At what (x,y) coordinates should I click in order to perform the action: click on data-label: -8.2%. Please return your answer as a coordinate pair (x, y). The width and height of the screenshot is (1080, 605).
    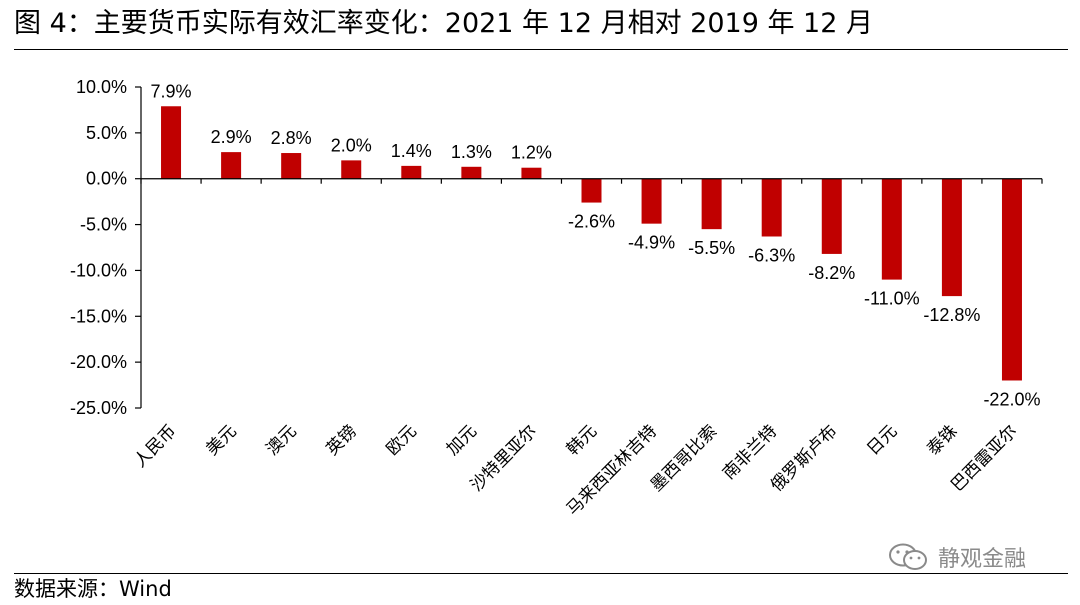
    Looking at the image, I should click on (831, 273).